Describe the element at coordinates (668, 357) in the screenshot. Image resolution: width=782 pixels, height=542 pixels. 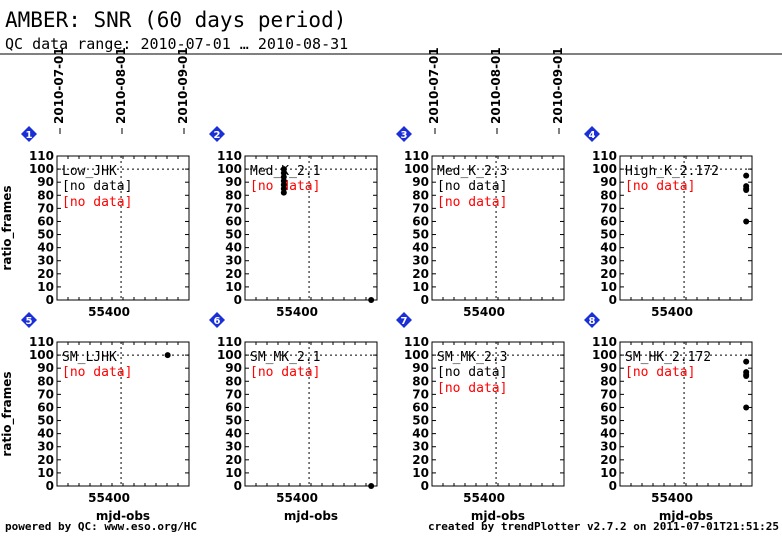
I see `panel-label: SM_HK_2.172` at that location.